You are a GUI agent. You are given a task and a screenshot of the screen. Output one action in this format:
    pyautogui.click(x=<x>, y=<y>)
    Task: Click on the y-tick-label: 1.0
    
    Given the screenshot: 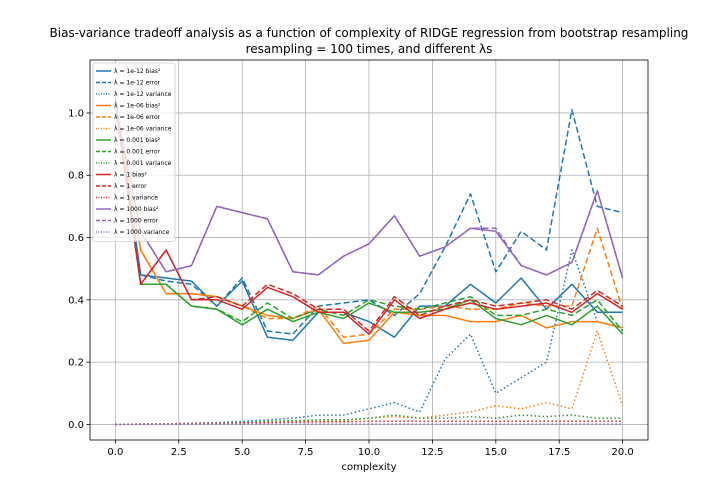 What is the action you would take?
    pyautogui.click(x=76, y=113)
    